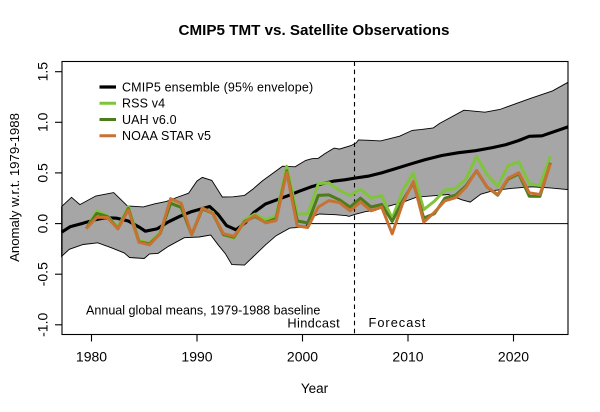  I want to click on svg-text: 2020, so click(513, 357).